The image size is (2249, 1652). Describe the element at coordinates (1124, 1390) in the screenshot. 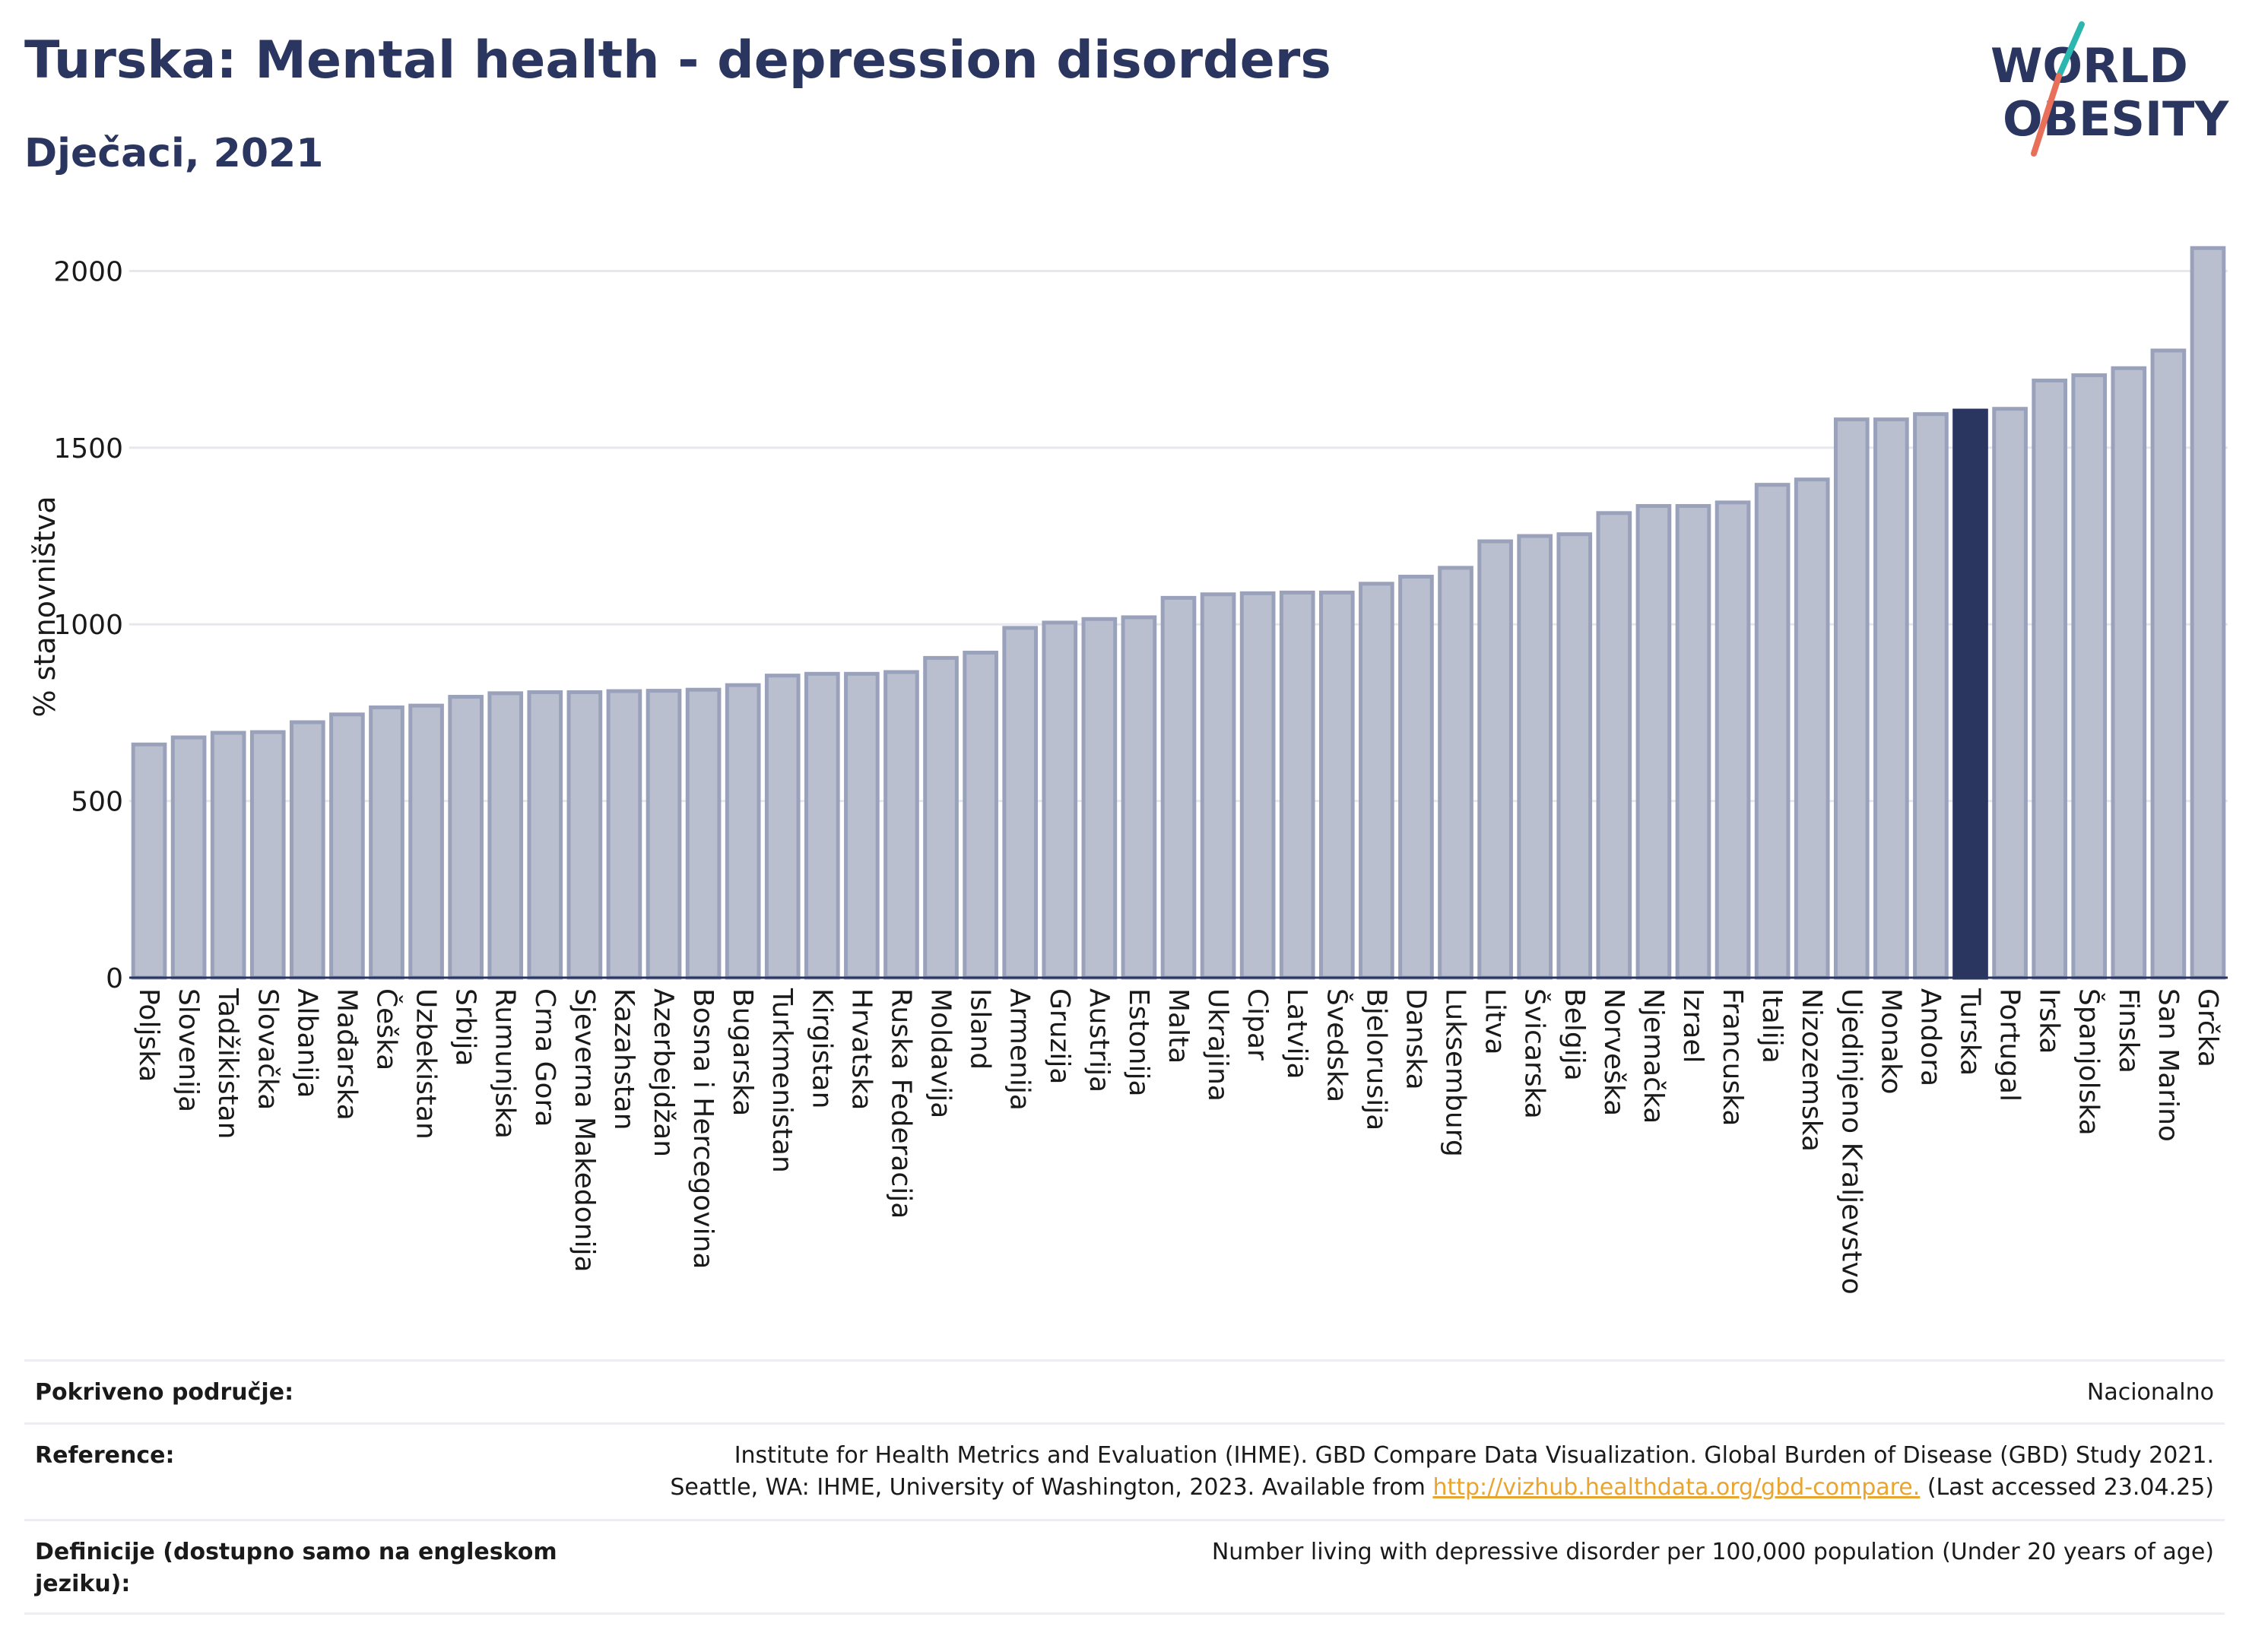

I see `info-row-coverage: Pokriveno područje: Nacionalno` at that location.